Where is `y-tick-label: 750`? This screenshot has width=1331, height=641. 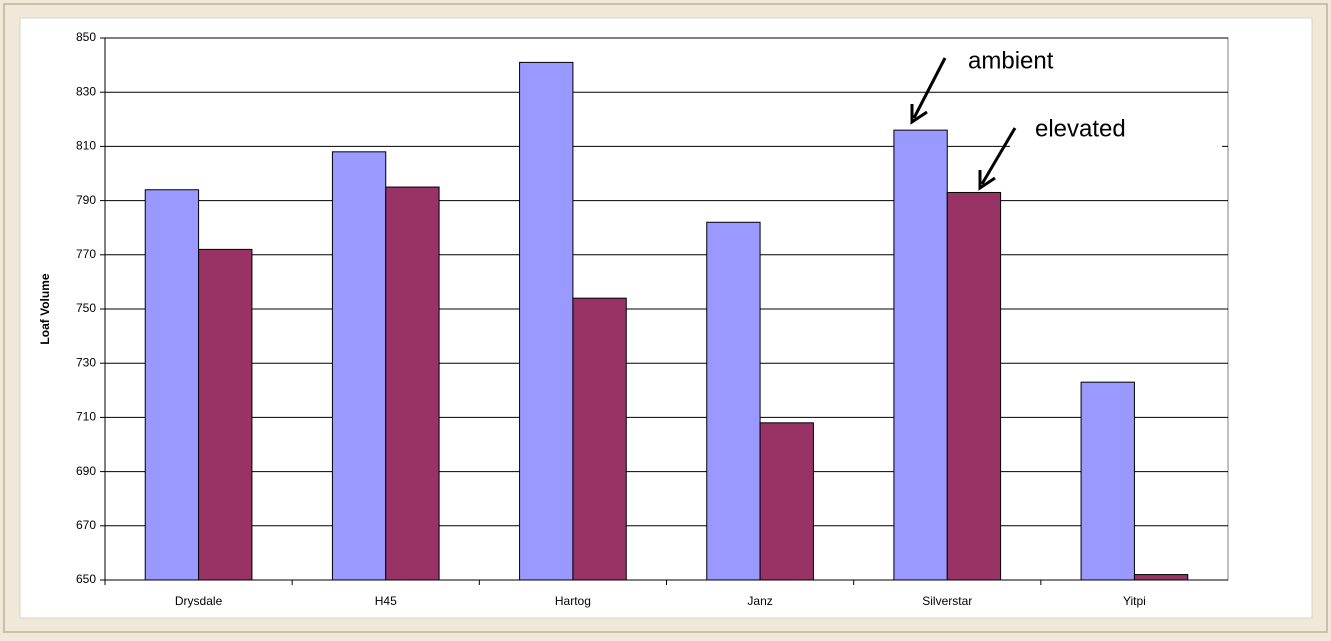 y-tick-label: 750 is located at coordinates (86, 308).